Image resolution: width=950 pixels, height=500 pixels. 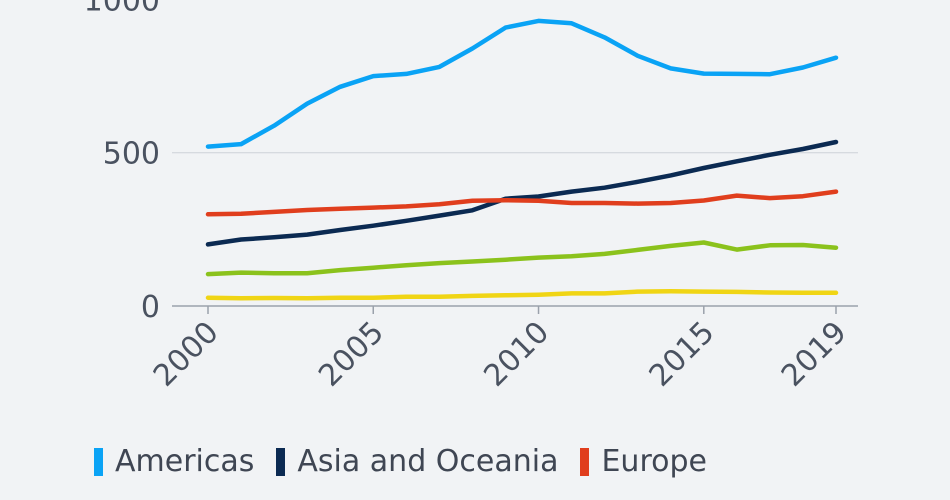 I want to click on x-tick-label: 2000, so click(x=186, y=354).